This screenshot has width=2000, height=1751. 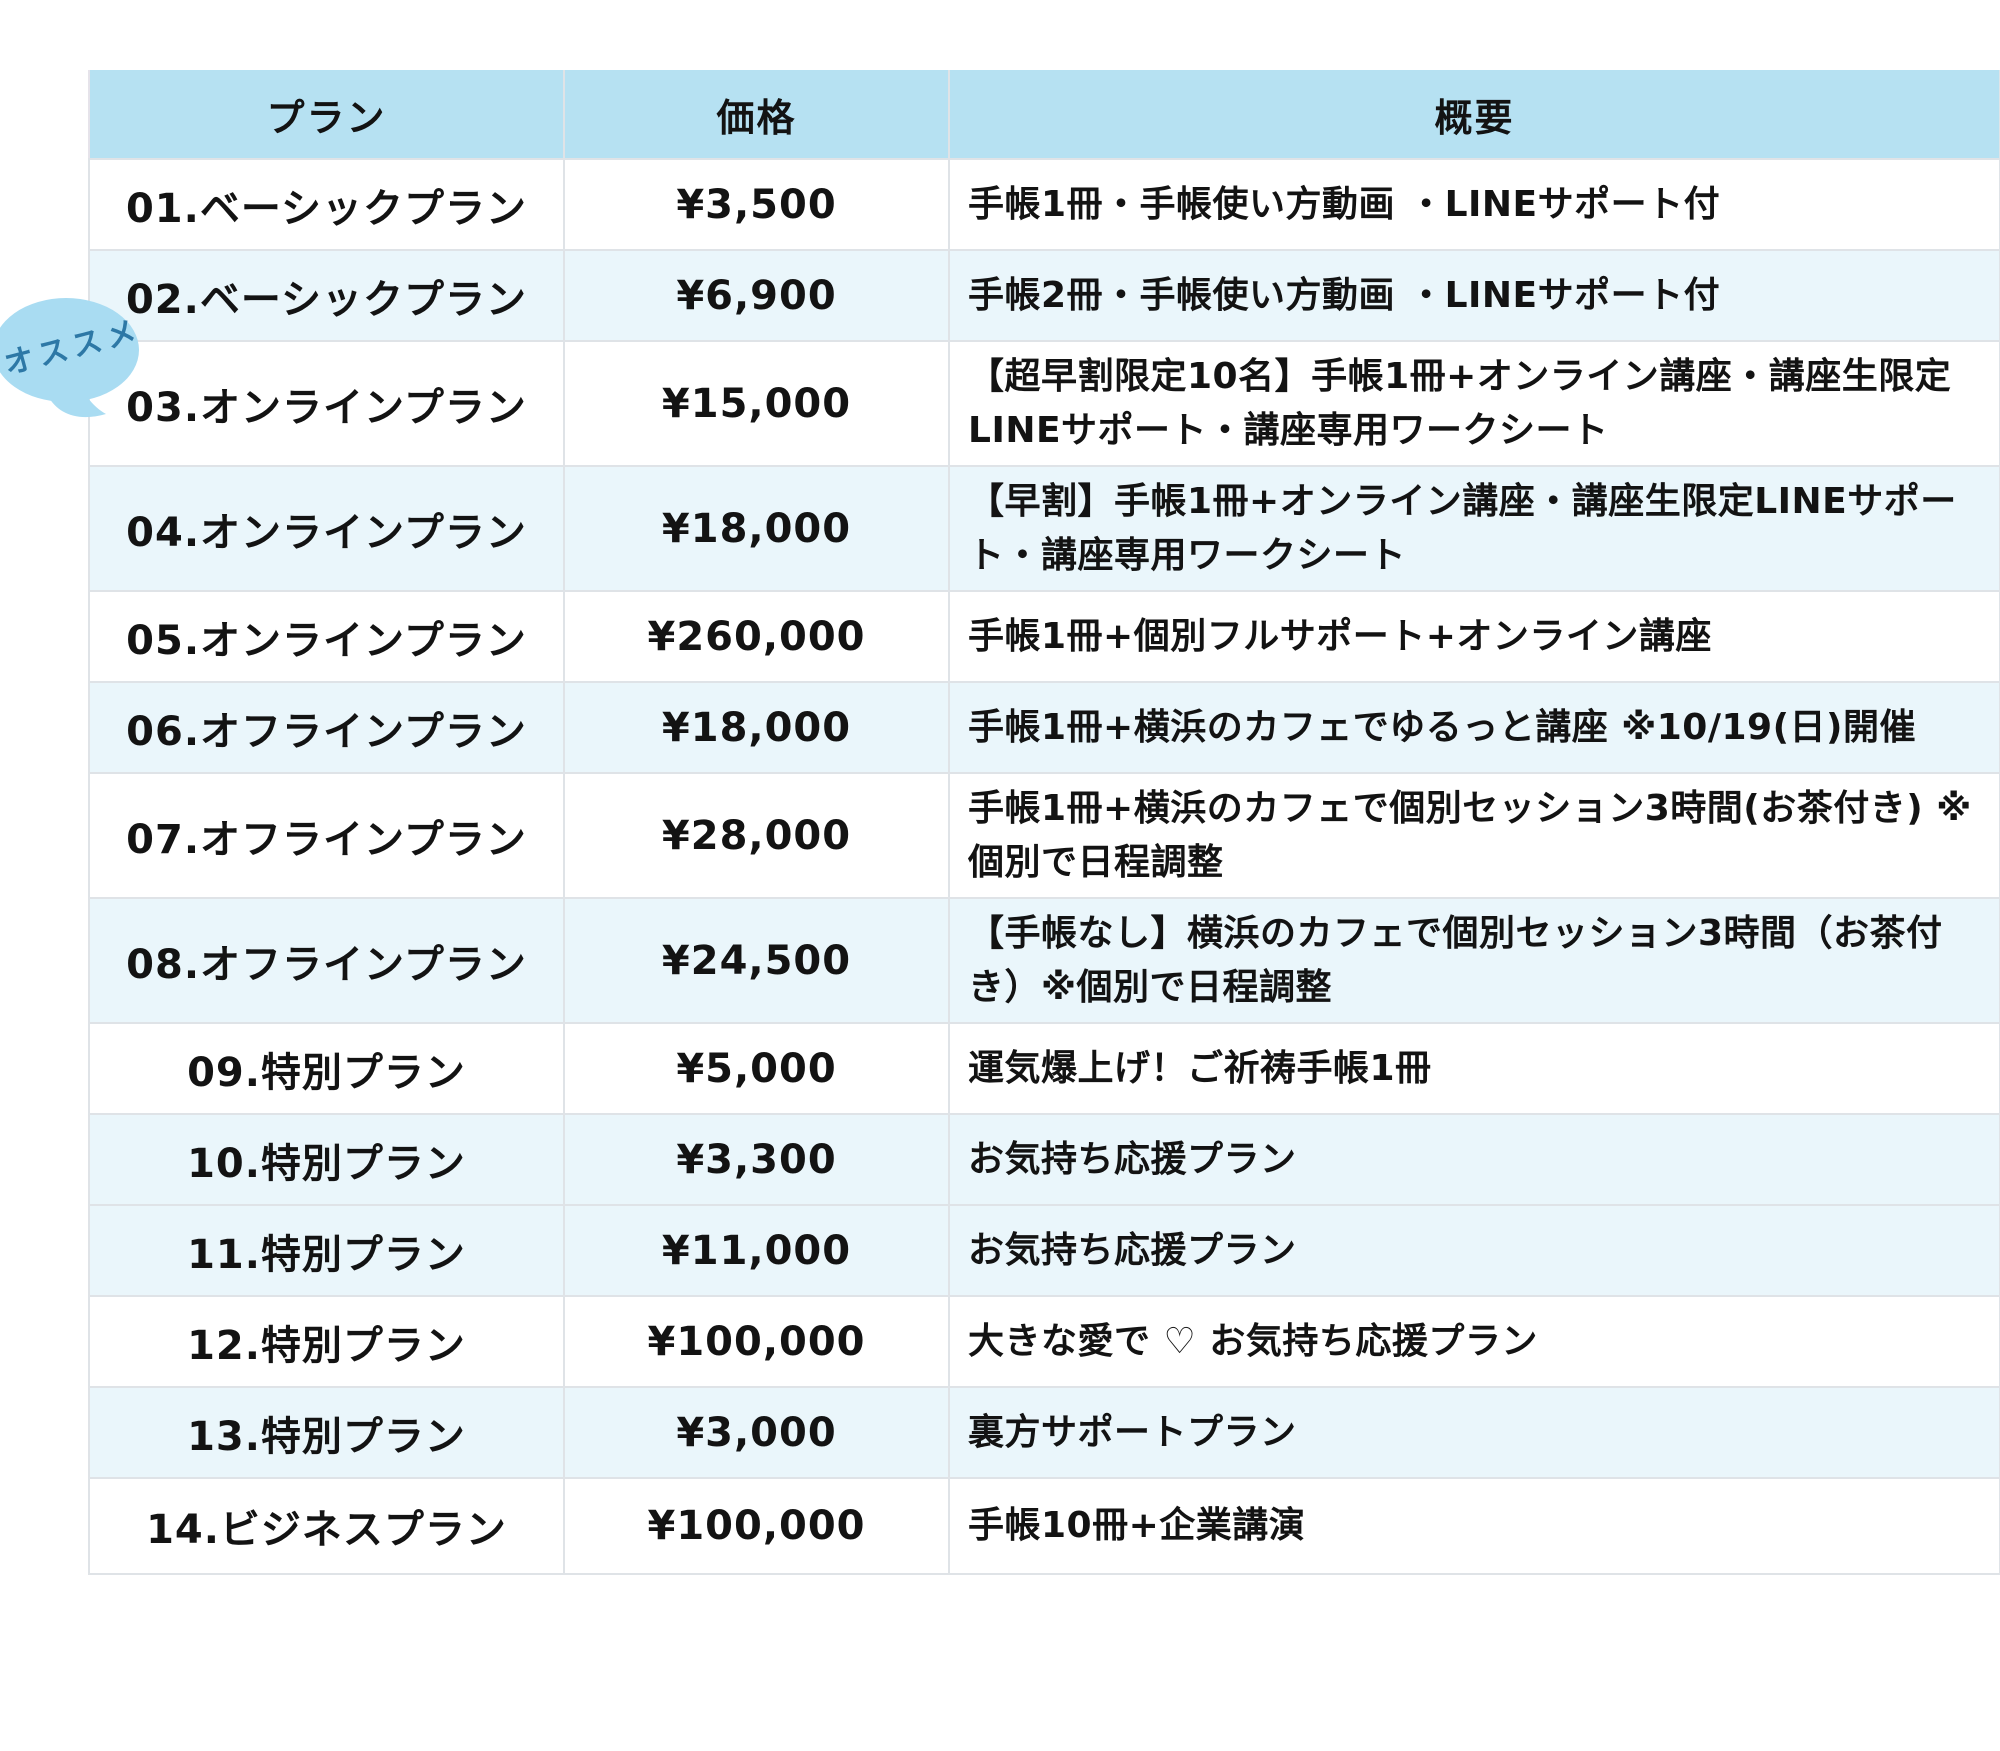 What do you see at coordinates (326, 528) in the screenshot?
I see `plan-cell: 04.オンラインプラン` at bounding box center [326, 528].